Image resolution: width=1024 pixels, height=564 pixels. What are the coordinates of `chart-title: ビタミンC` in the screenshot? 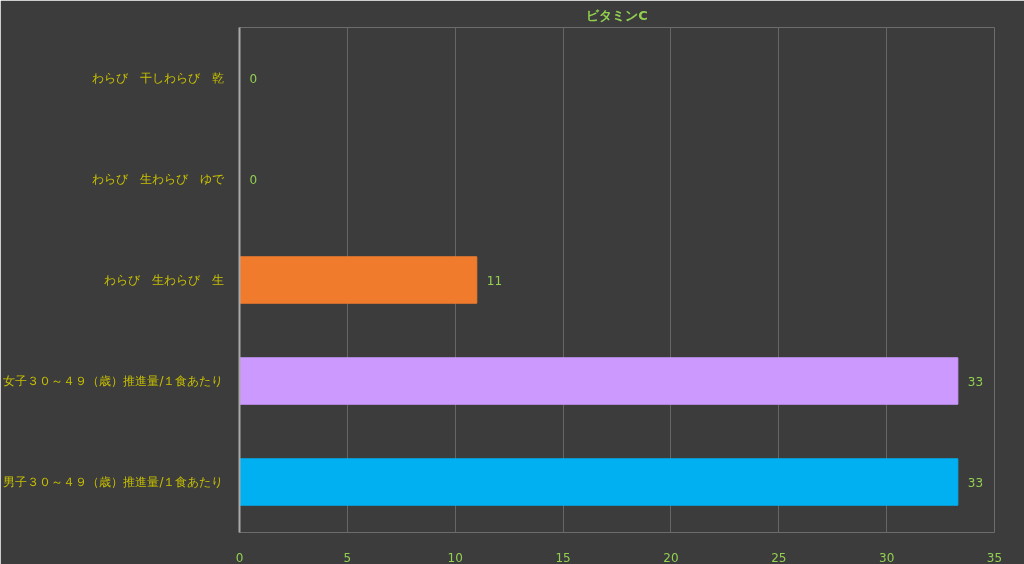 It's located at (617, 15).